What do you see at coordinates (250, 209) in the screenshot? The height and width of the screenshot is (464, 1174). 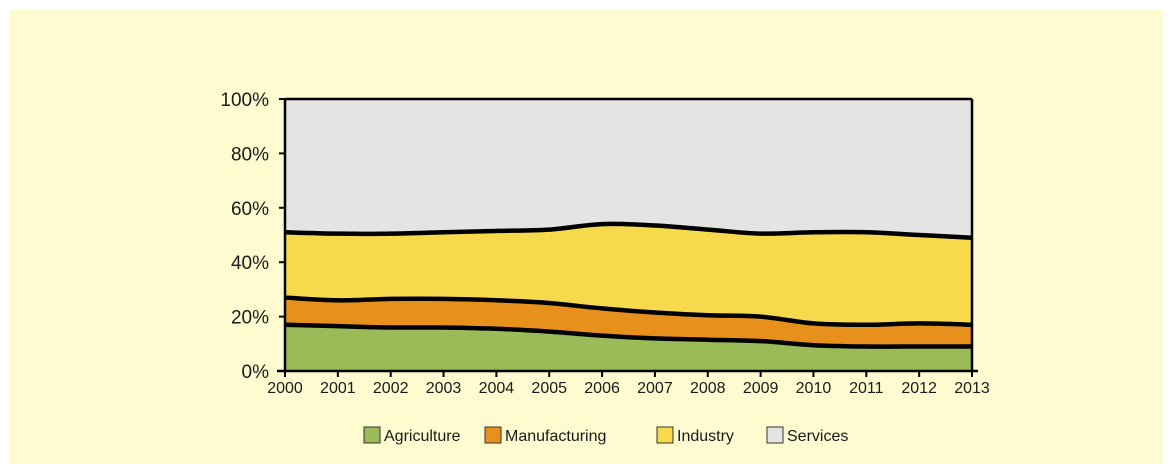 I see `y-tick-label: 60%` at bounding box center [250, 209].